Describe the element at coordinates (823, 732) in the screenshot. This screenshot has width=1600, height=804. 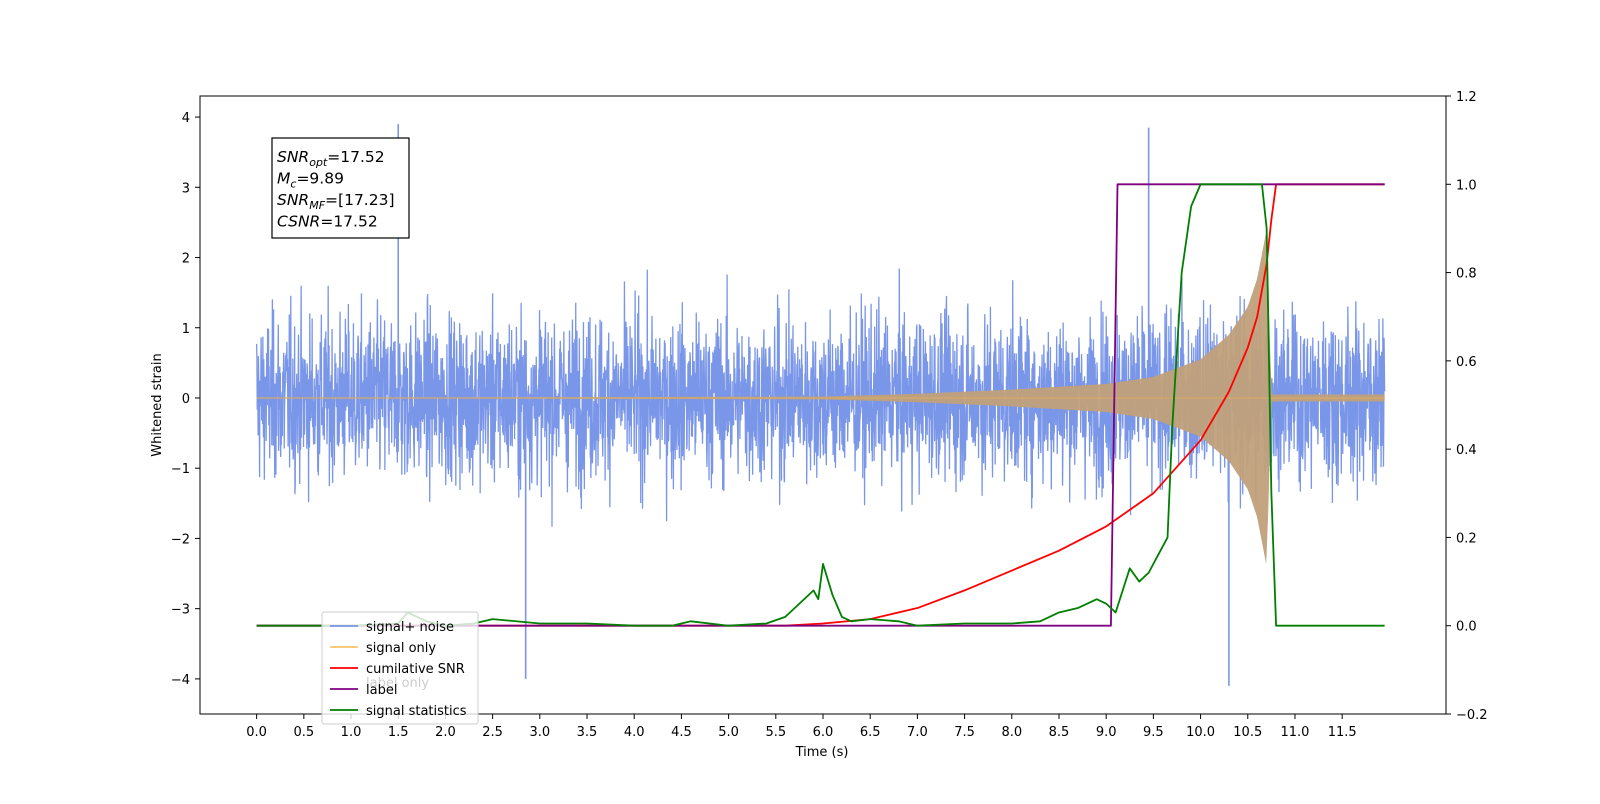
I see `x-tick-label: 6.0` at that location.